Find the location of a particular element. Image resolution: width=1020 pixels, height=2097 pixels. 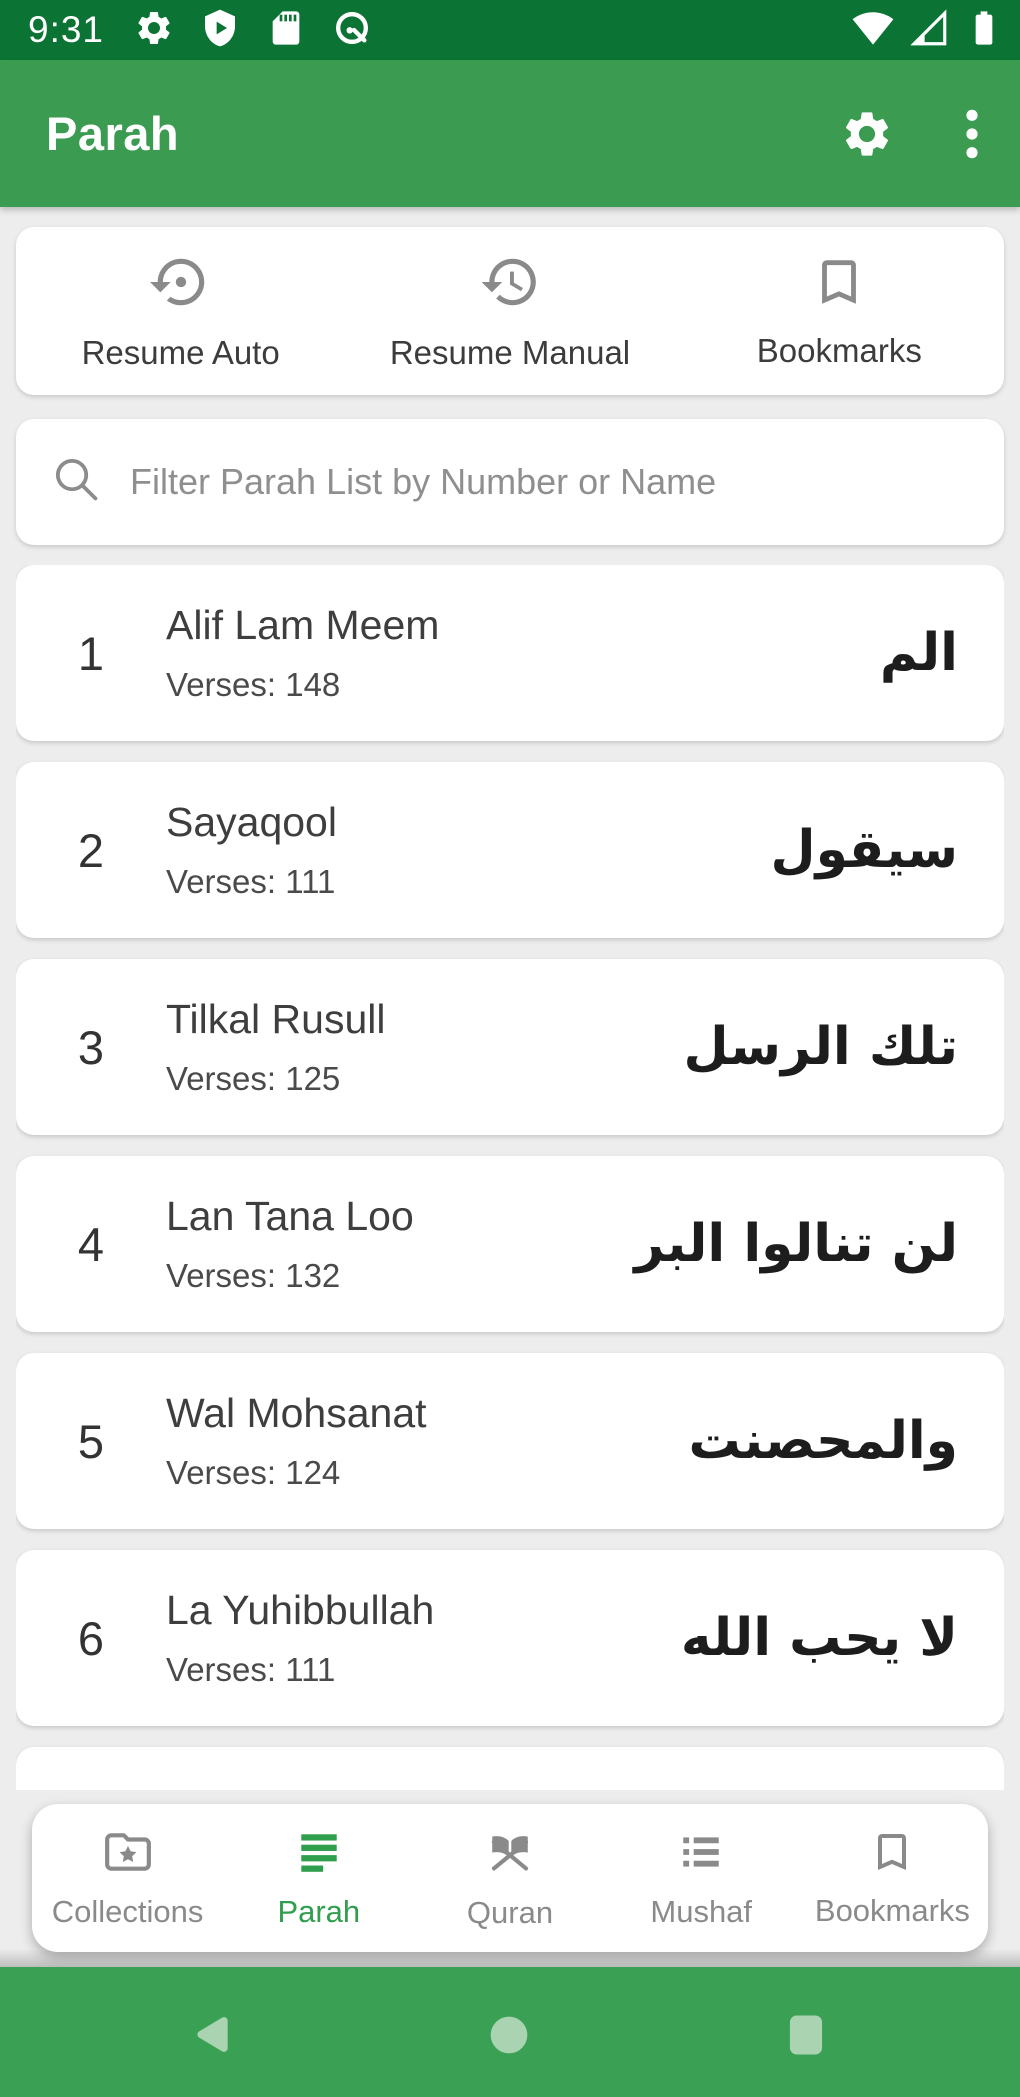

home-button is located at coordinates (509, 2037).